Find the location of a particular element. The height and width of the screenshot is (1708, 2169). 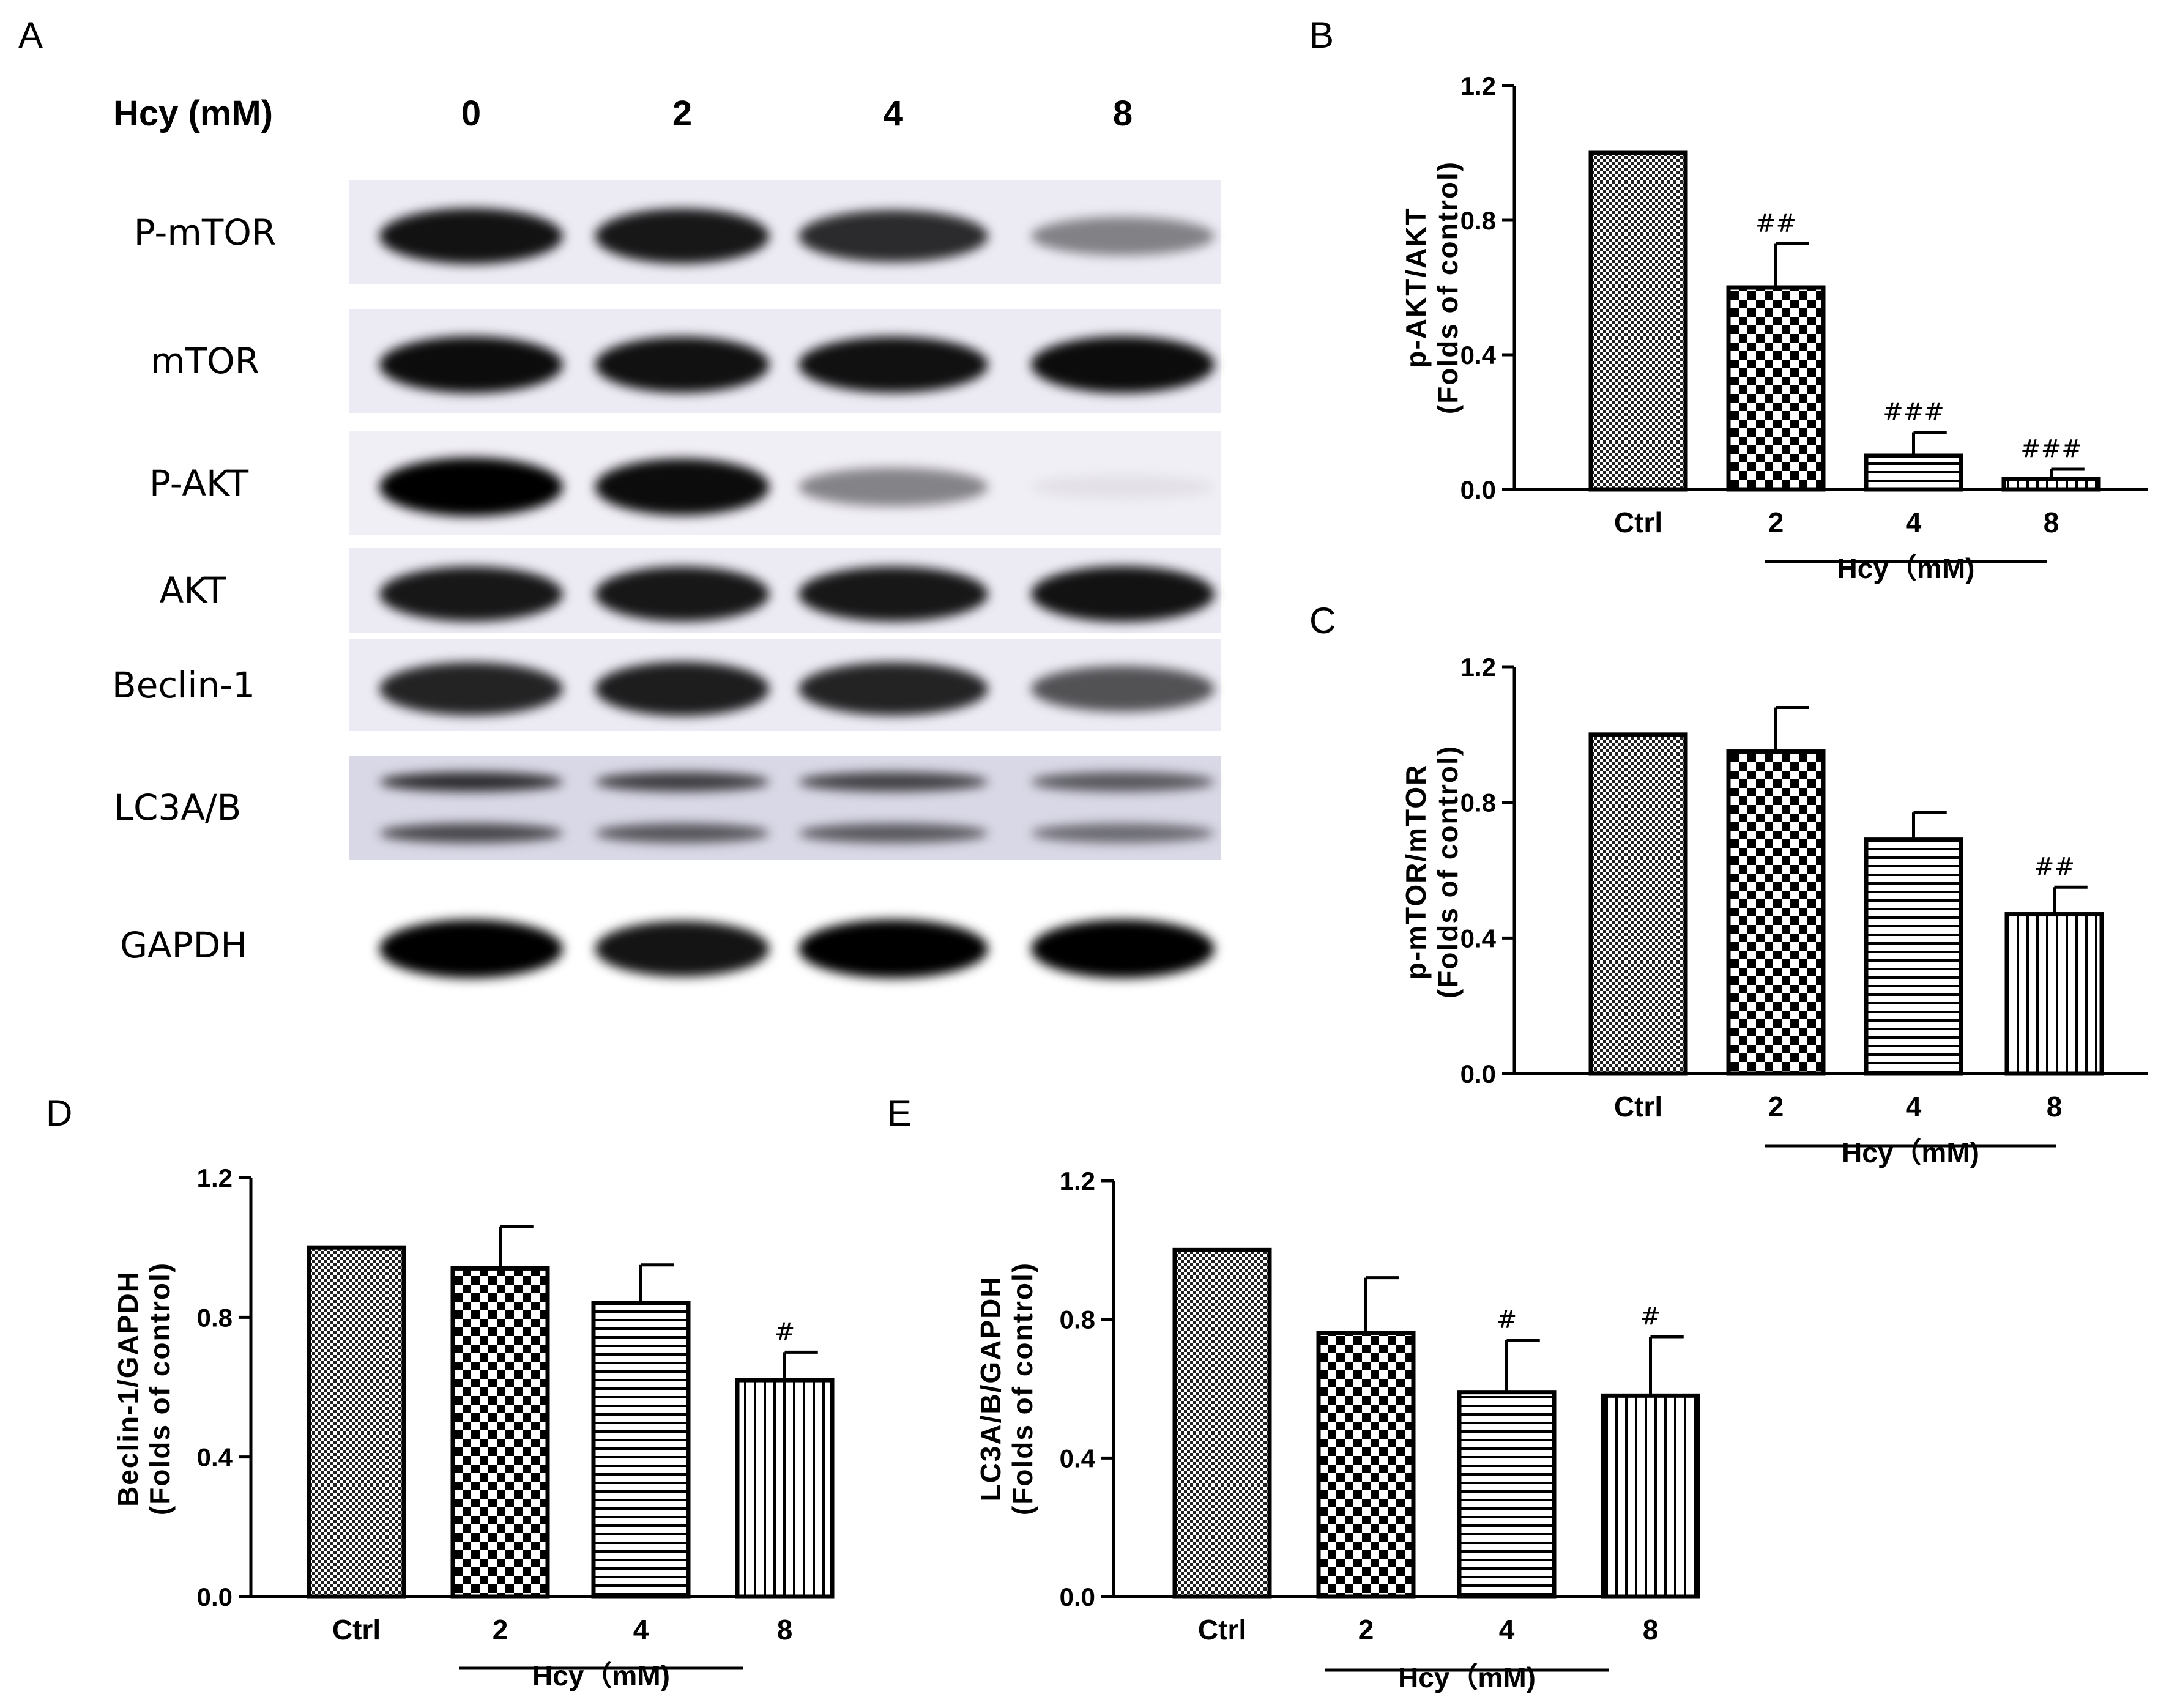

blot-row-label: GAPDH is located at coordinates (183, 945).